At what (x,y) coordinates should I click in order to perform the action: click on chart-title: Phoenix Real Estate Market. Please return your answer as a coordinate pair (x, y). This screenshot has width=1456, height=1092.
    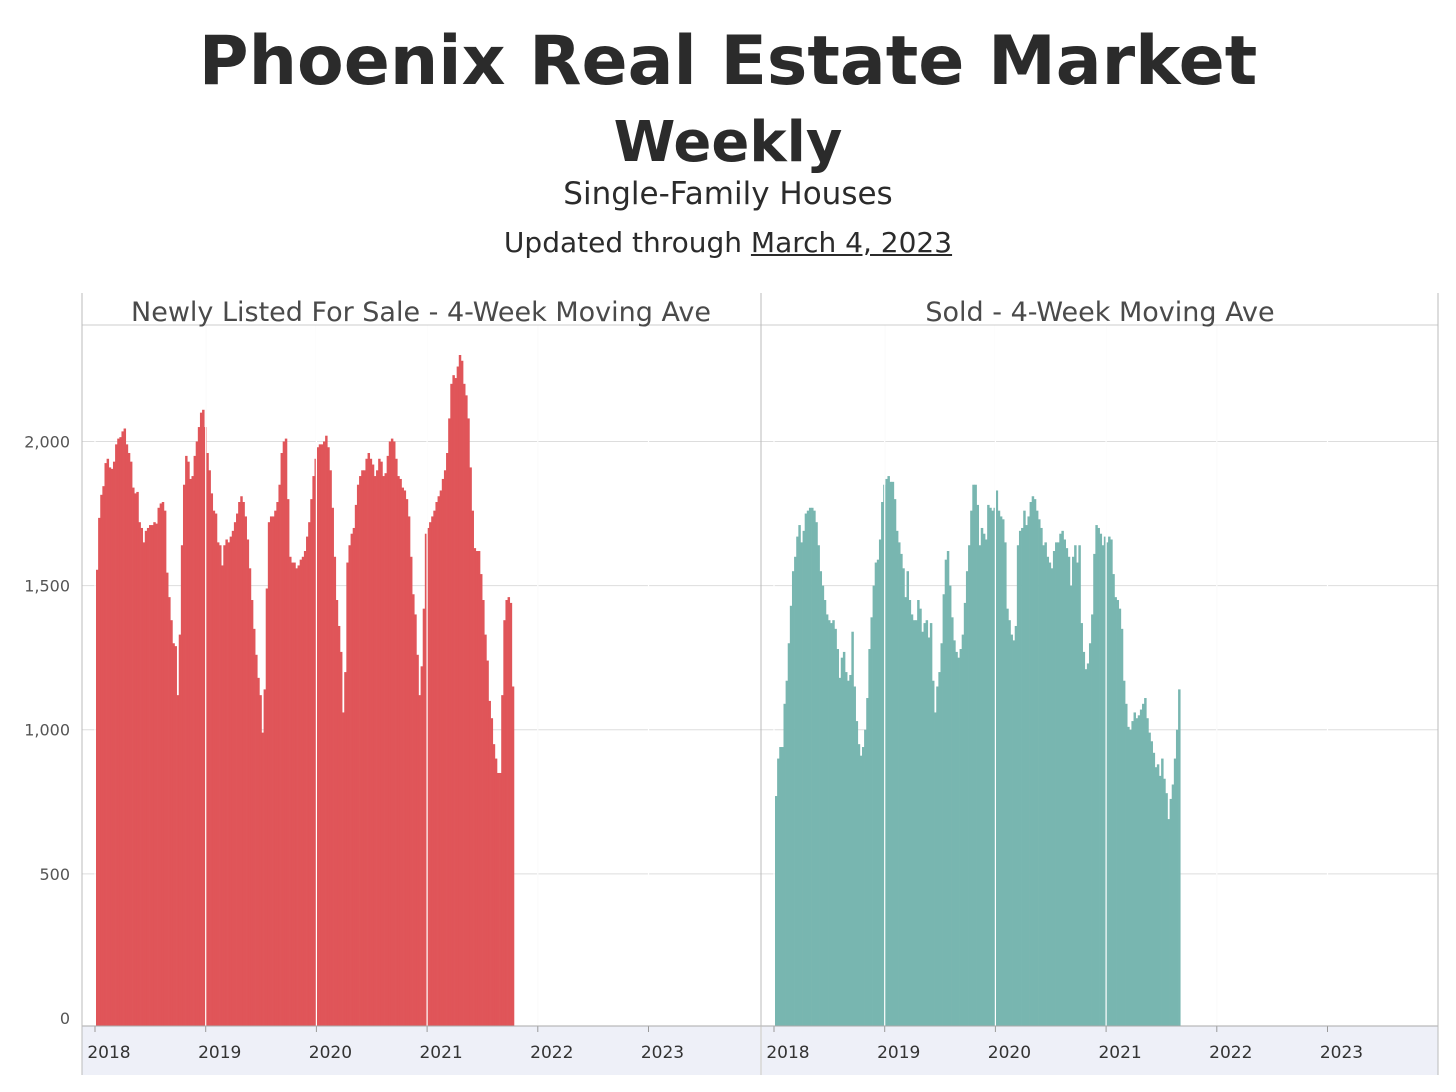
    Looking at the image, I should click on (728, 61).